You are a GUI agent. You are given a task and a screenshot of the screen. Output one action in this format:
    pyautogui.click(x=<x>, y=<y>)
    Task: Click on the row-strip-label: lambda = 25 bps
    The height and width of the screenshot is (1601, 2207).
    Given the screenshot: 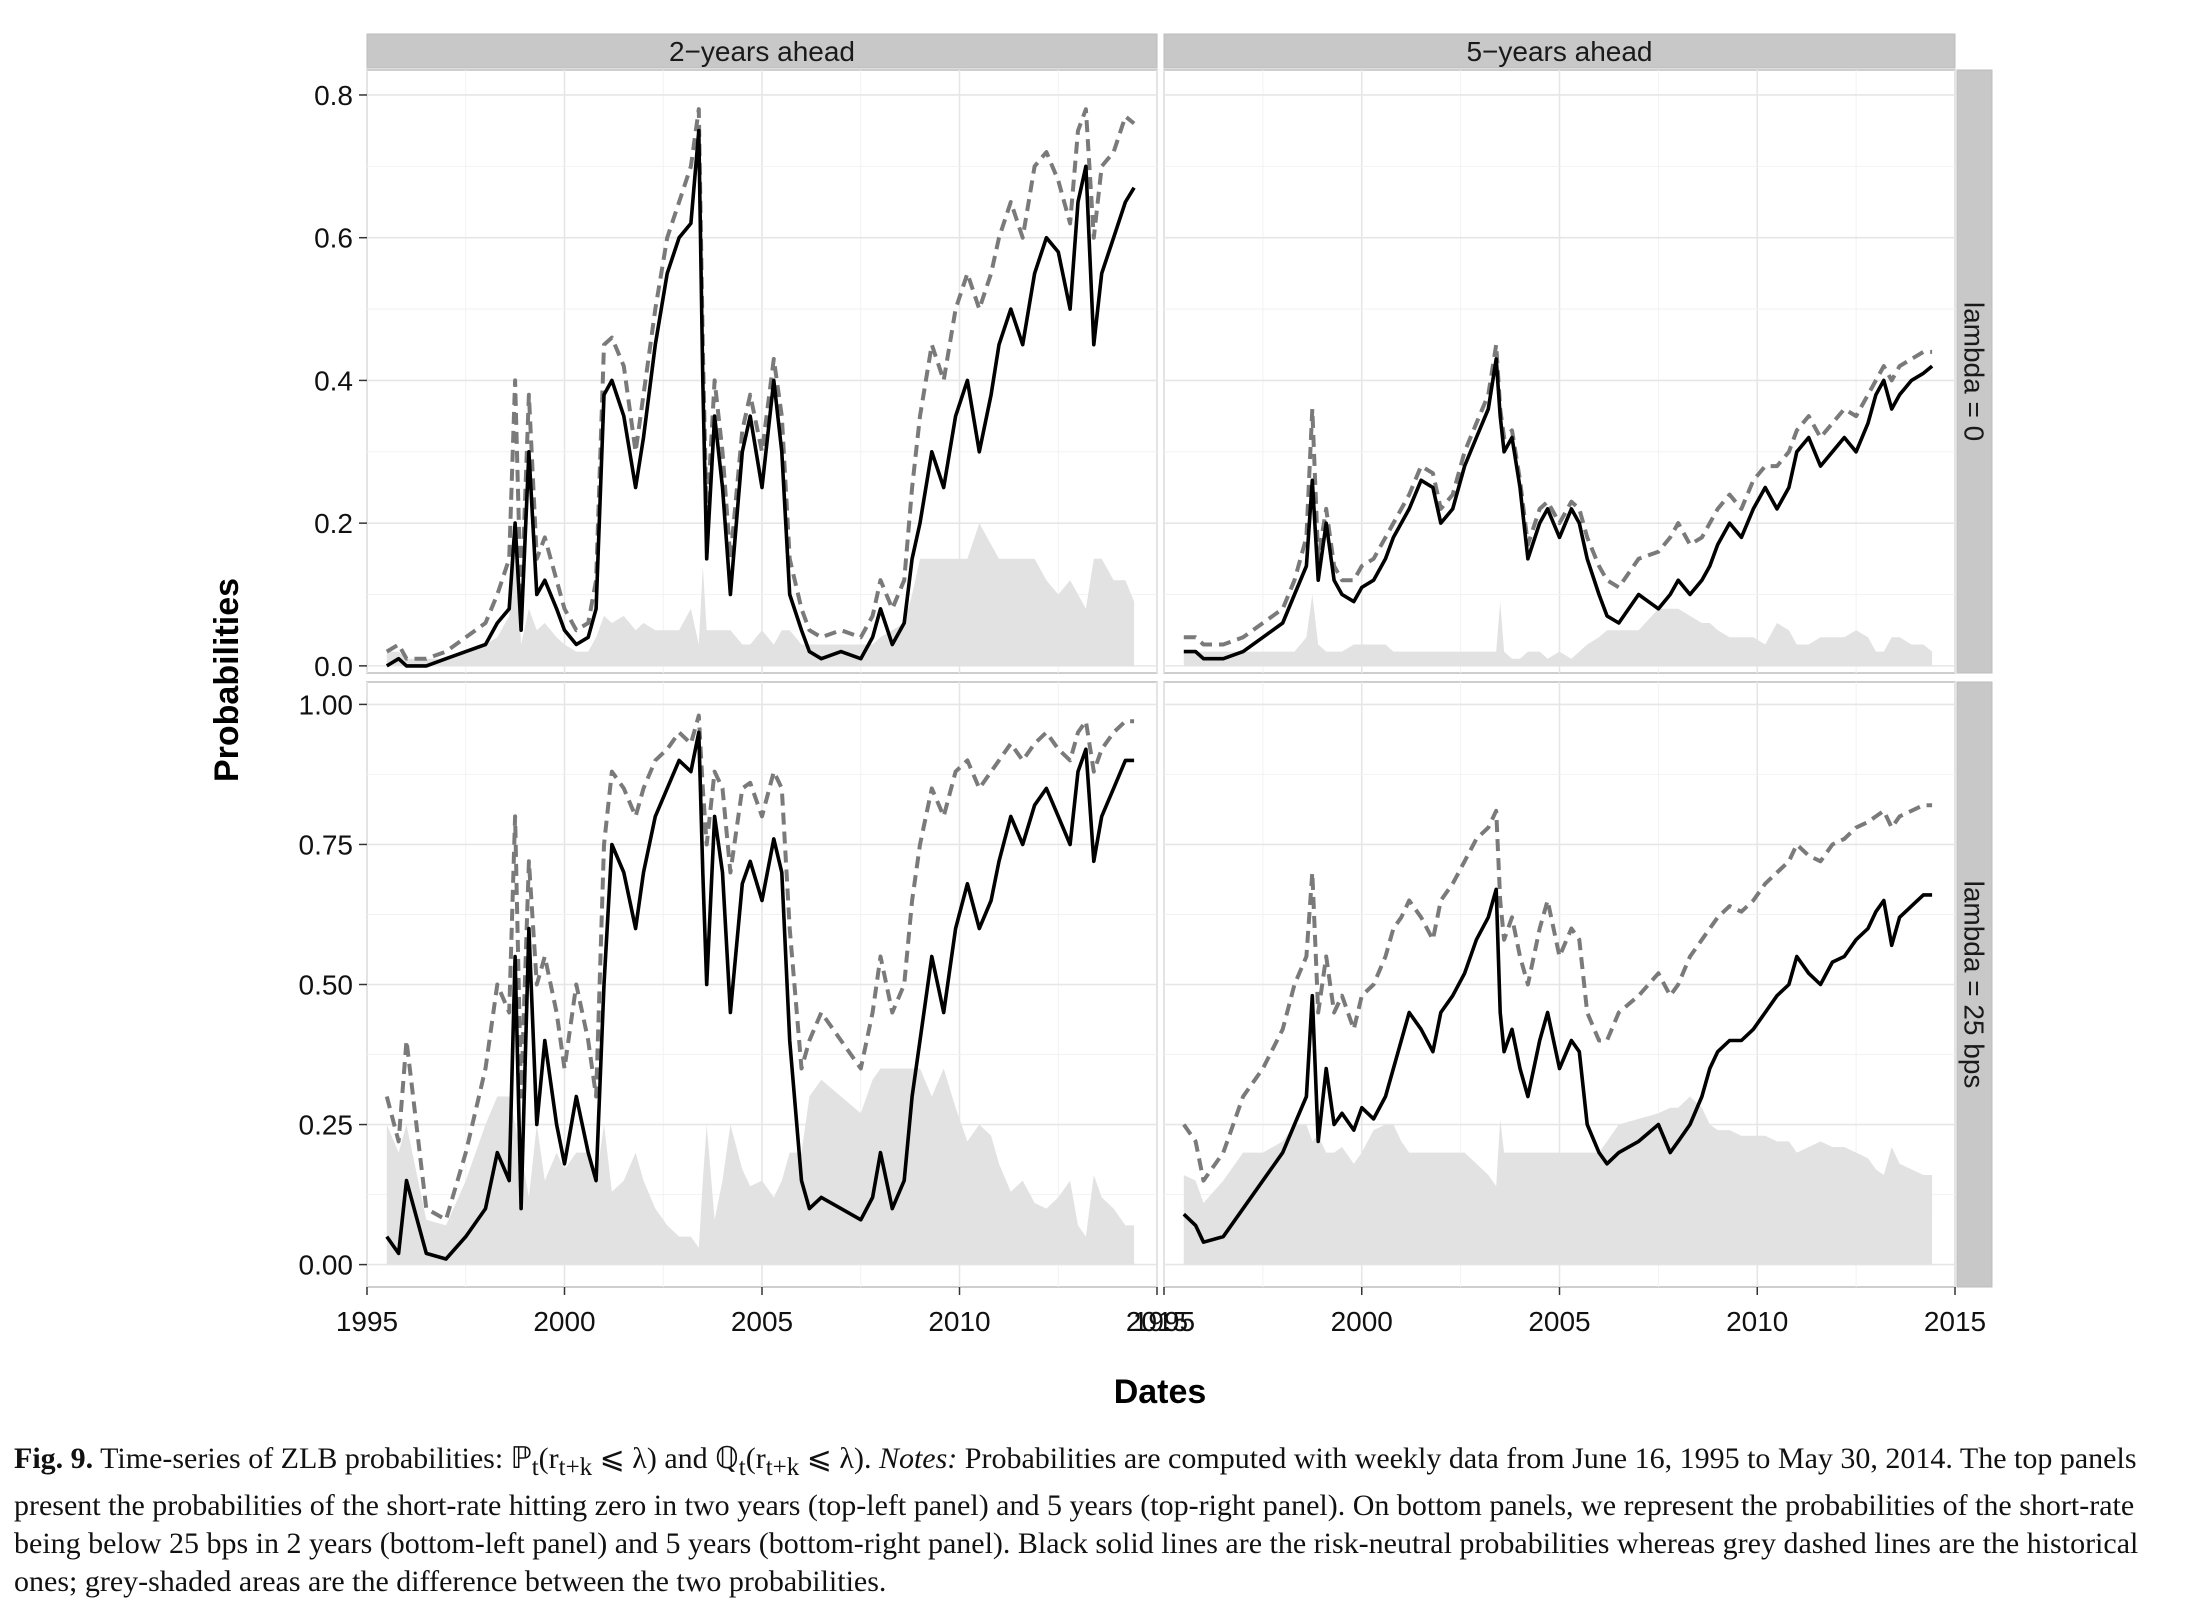 What is the action you would take?
    pyautogui.click(x=1974, y=985)
    